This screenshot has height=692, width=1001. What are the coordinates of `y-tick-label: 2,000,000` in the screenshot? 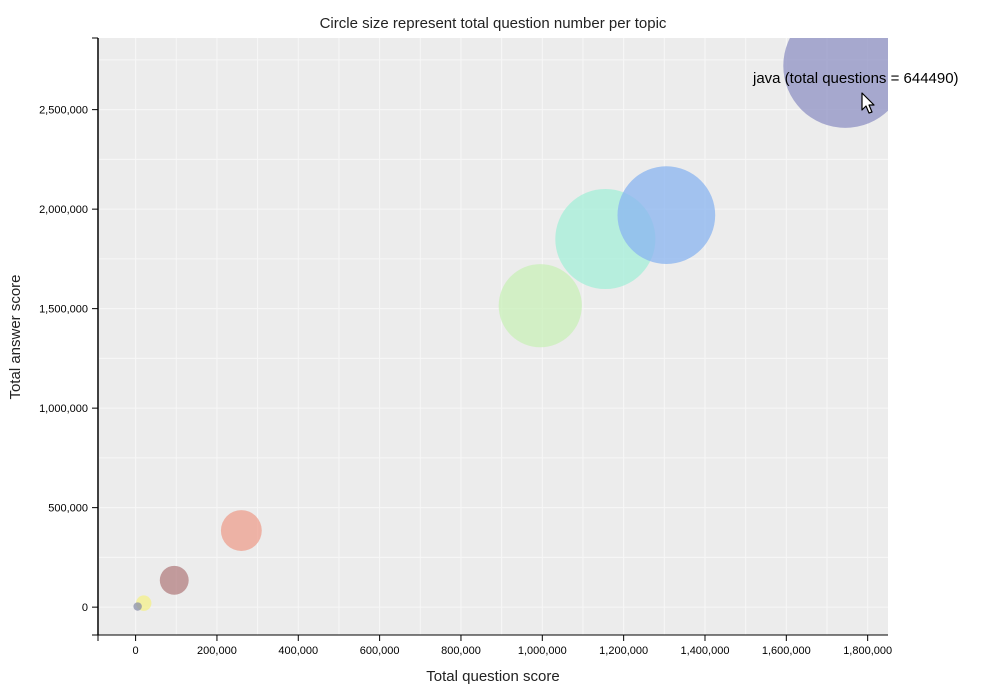 It's located at (63, 210).